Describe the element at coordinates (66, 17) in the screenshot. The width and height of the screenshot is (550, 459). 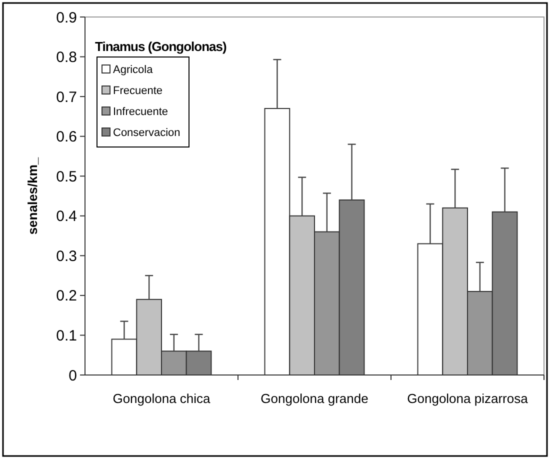
I see `y-tick-label: 0.9` at that location.